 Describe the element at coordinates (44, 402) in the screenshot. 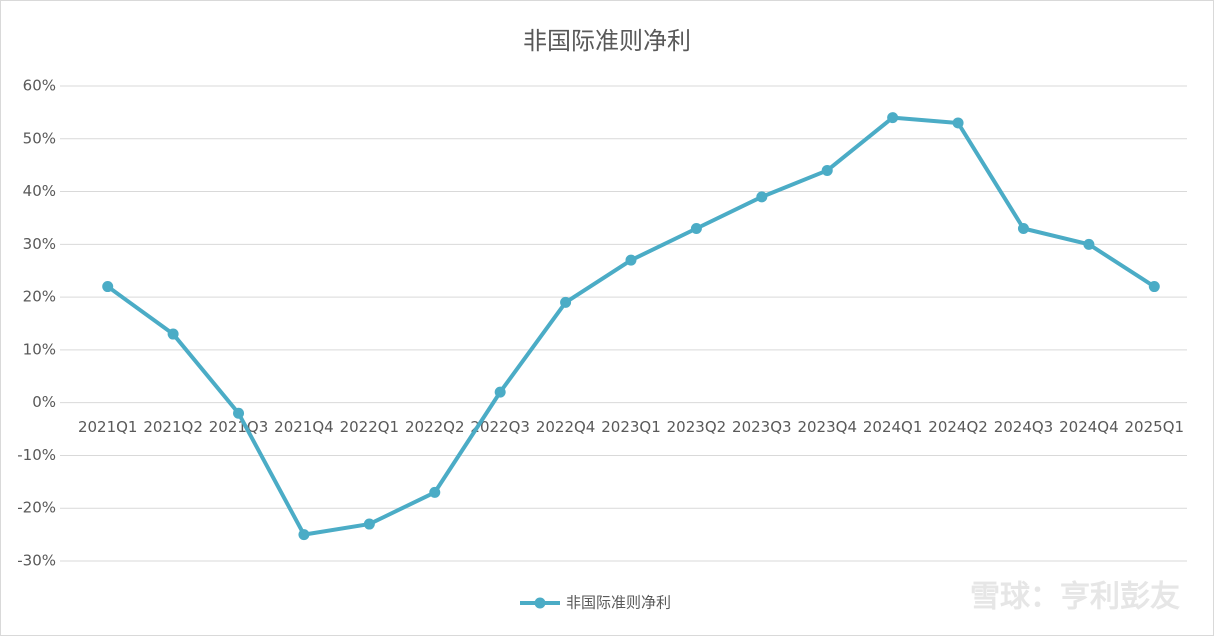

I see `y-tick-label: 0%` at that location.